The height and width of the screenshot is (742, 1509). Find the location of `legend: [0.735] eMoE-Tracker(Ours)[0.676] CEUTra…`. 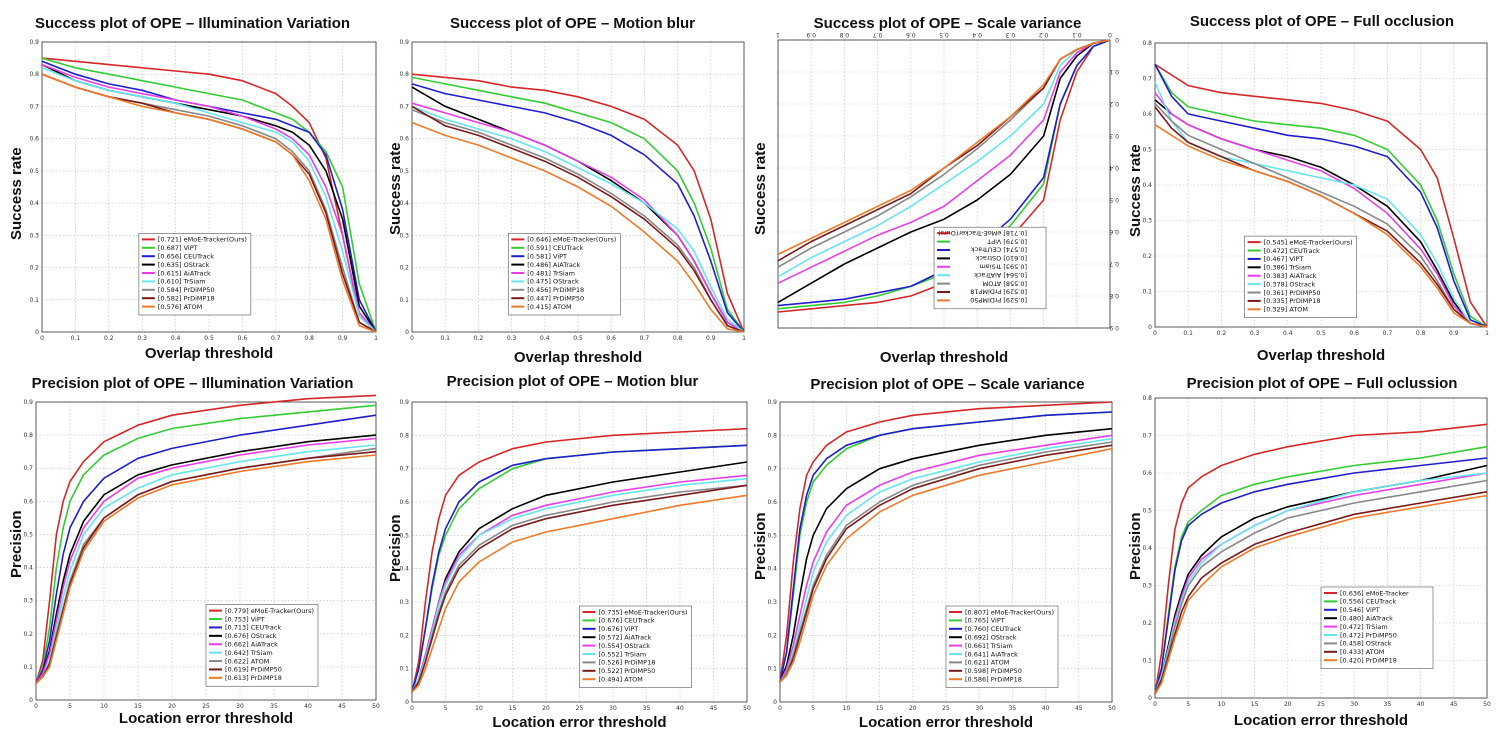

legend: [0.735] eMoE-Tracker(Ours)[0.676] CEUTra… is located at coordinates (635, 646).